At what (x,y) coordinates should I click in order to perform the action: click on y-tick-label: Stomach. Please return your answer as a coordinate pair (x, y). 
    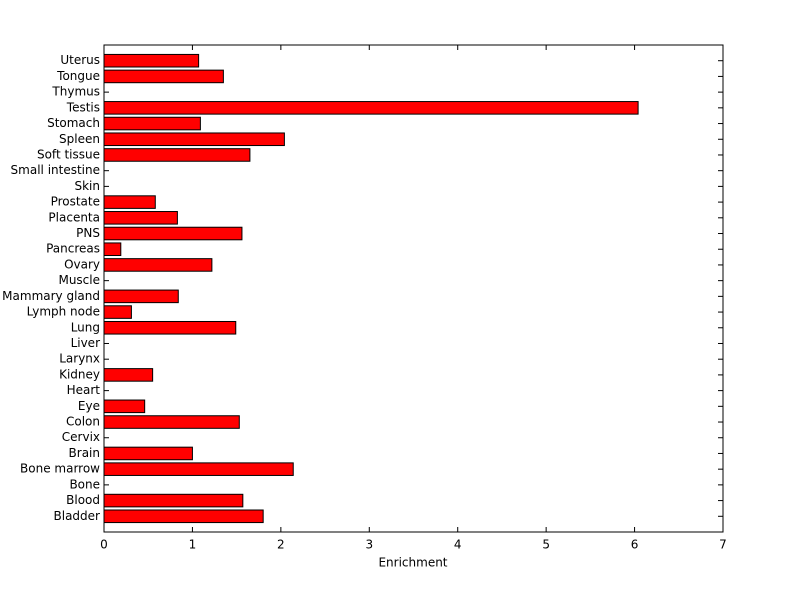
    Looking at the image, I should click on (73, 123).